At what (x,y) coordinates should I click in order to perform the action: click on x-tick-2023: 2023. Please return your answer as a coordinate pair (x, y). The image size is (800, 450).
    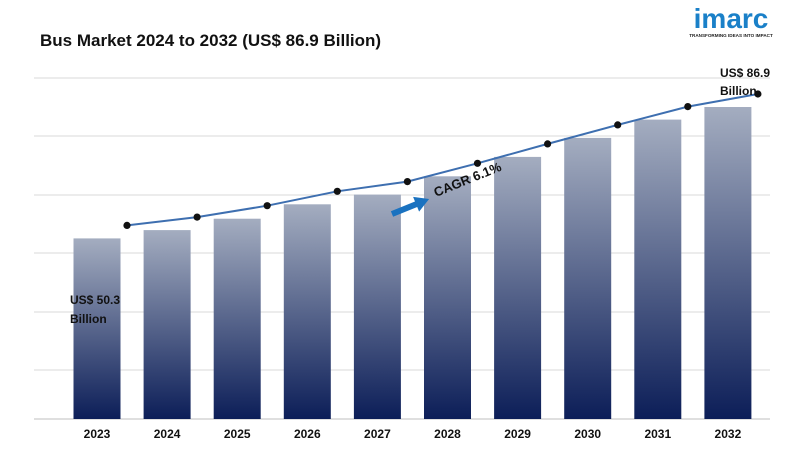
    Looking at the image, I should click on (97, 434).